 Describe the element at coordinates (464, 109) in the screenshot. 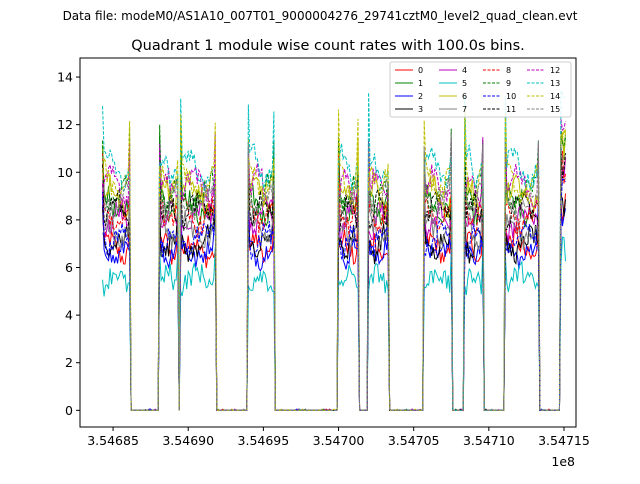

I see `legend-label-7: 7` at that location.